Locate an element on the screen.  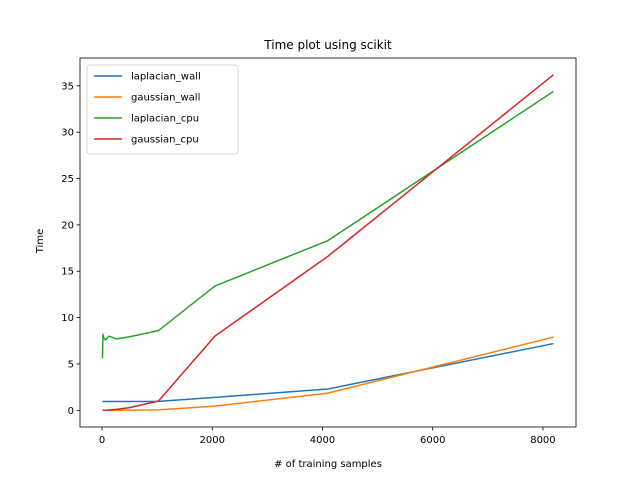
legend-label-gaussian_cpu: gaussian_cpu is located at coordinates (165, 140).